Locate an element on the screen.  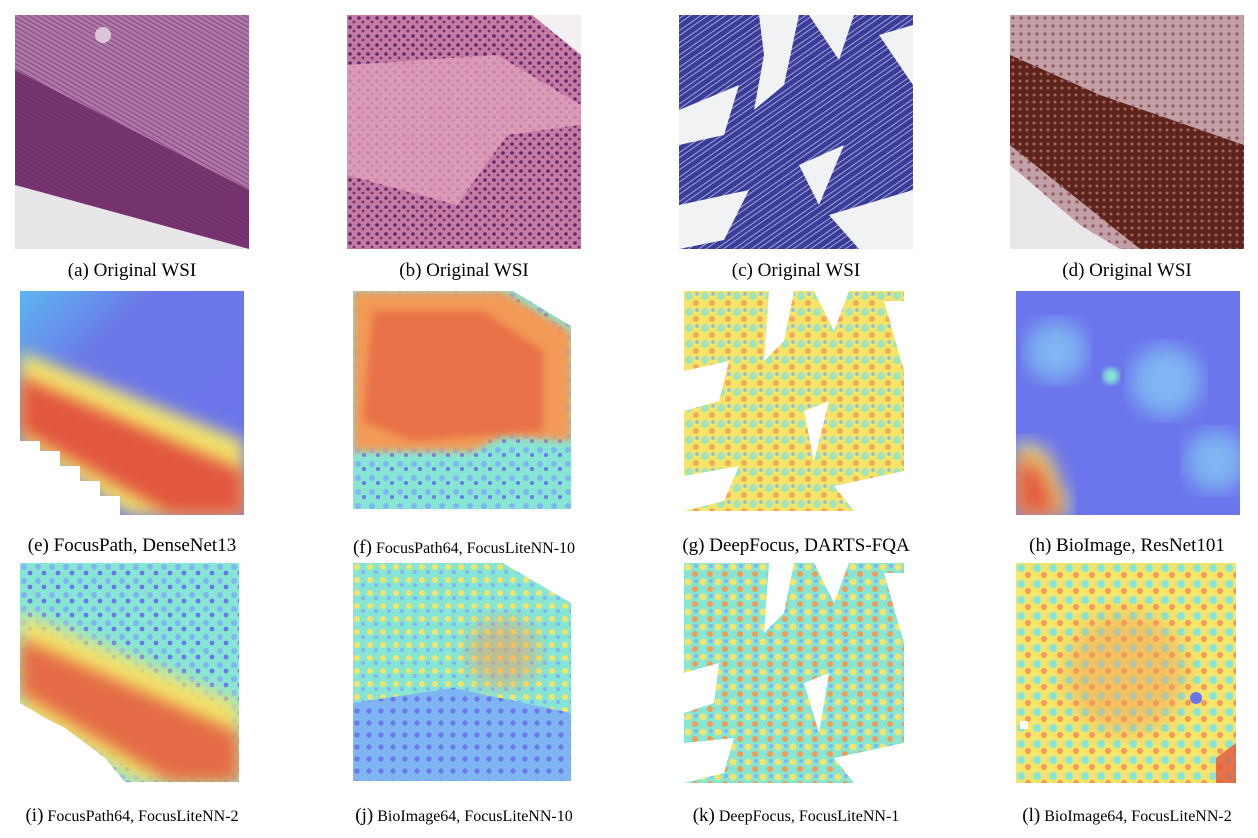
caption-text: BioImage64, FocusLiteNN-2 is located at coordinates (1138, 816).